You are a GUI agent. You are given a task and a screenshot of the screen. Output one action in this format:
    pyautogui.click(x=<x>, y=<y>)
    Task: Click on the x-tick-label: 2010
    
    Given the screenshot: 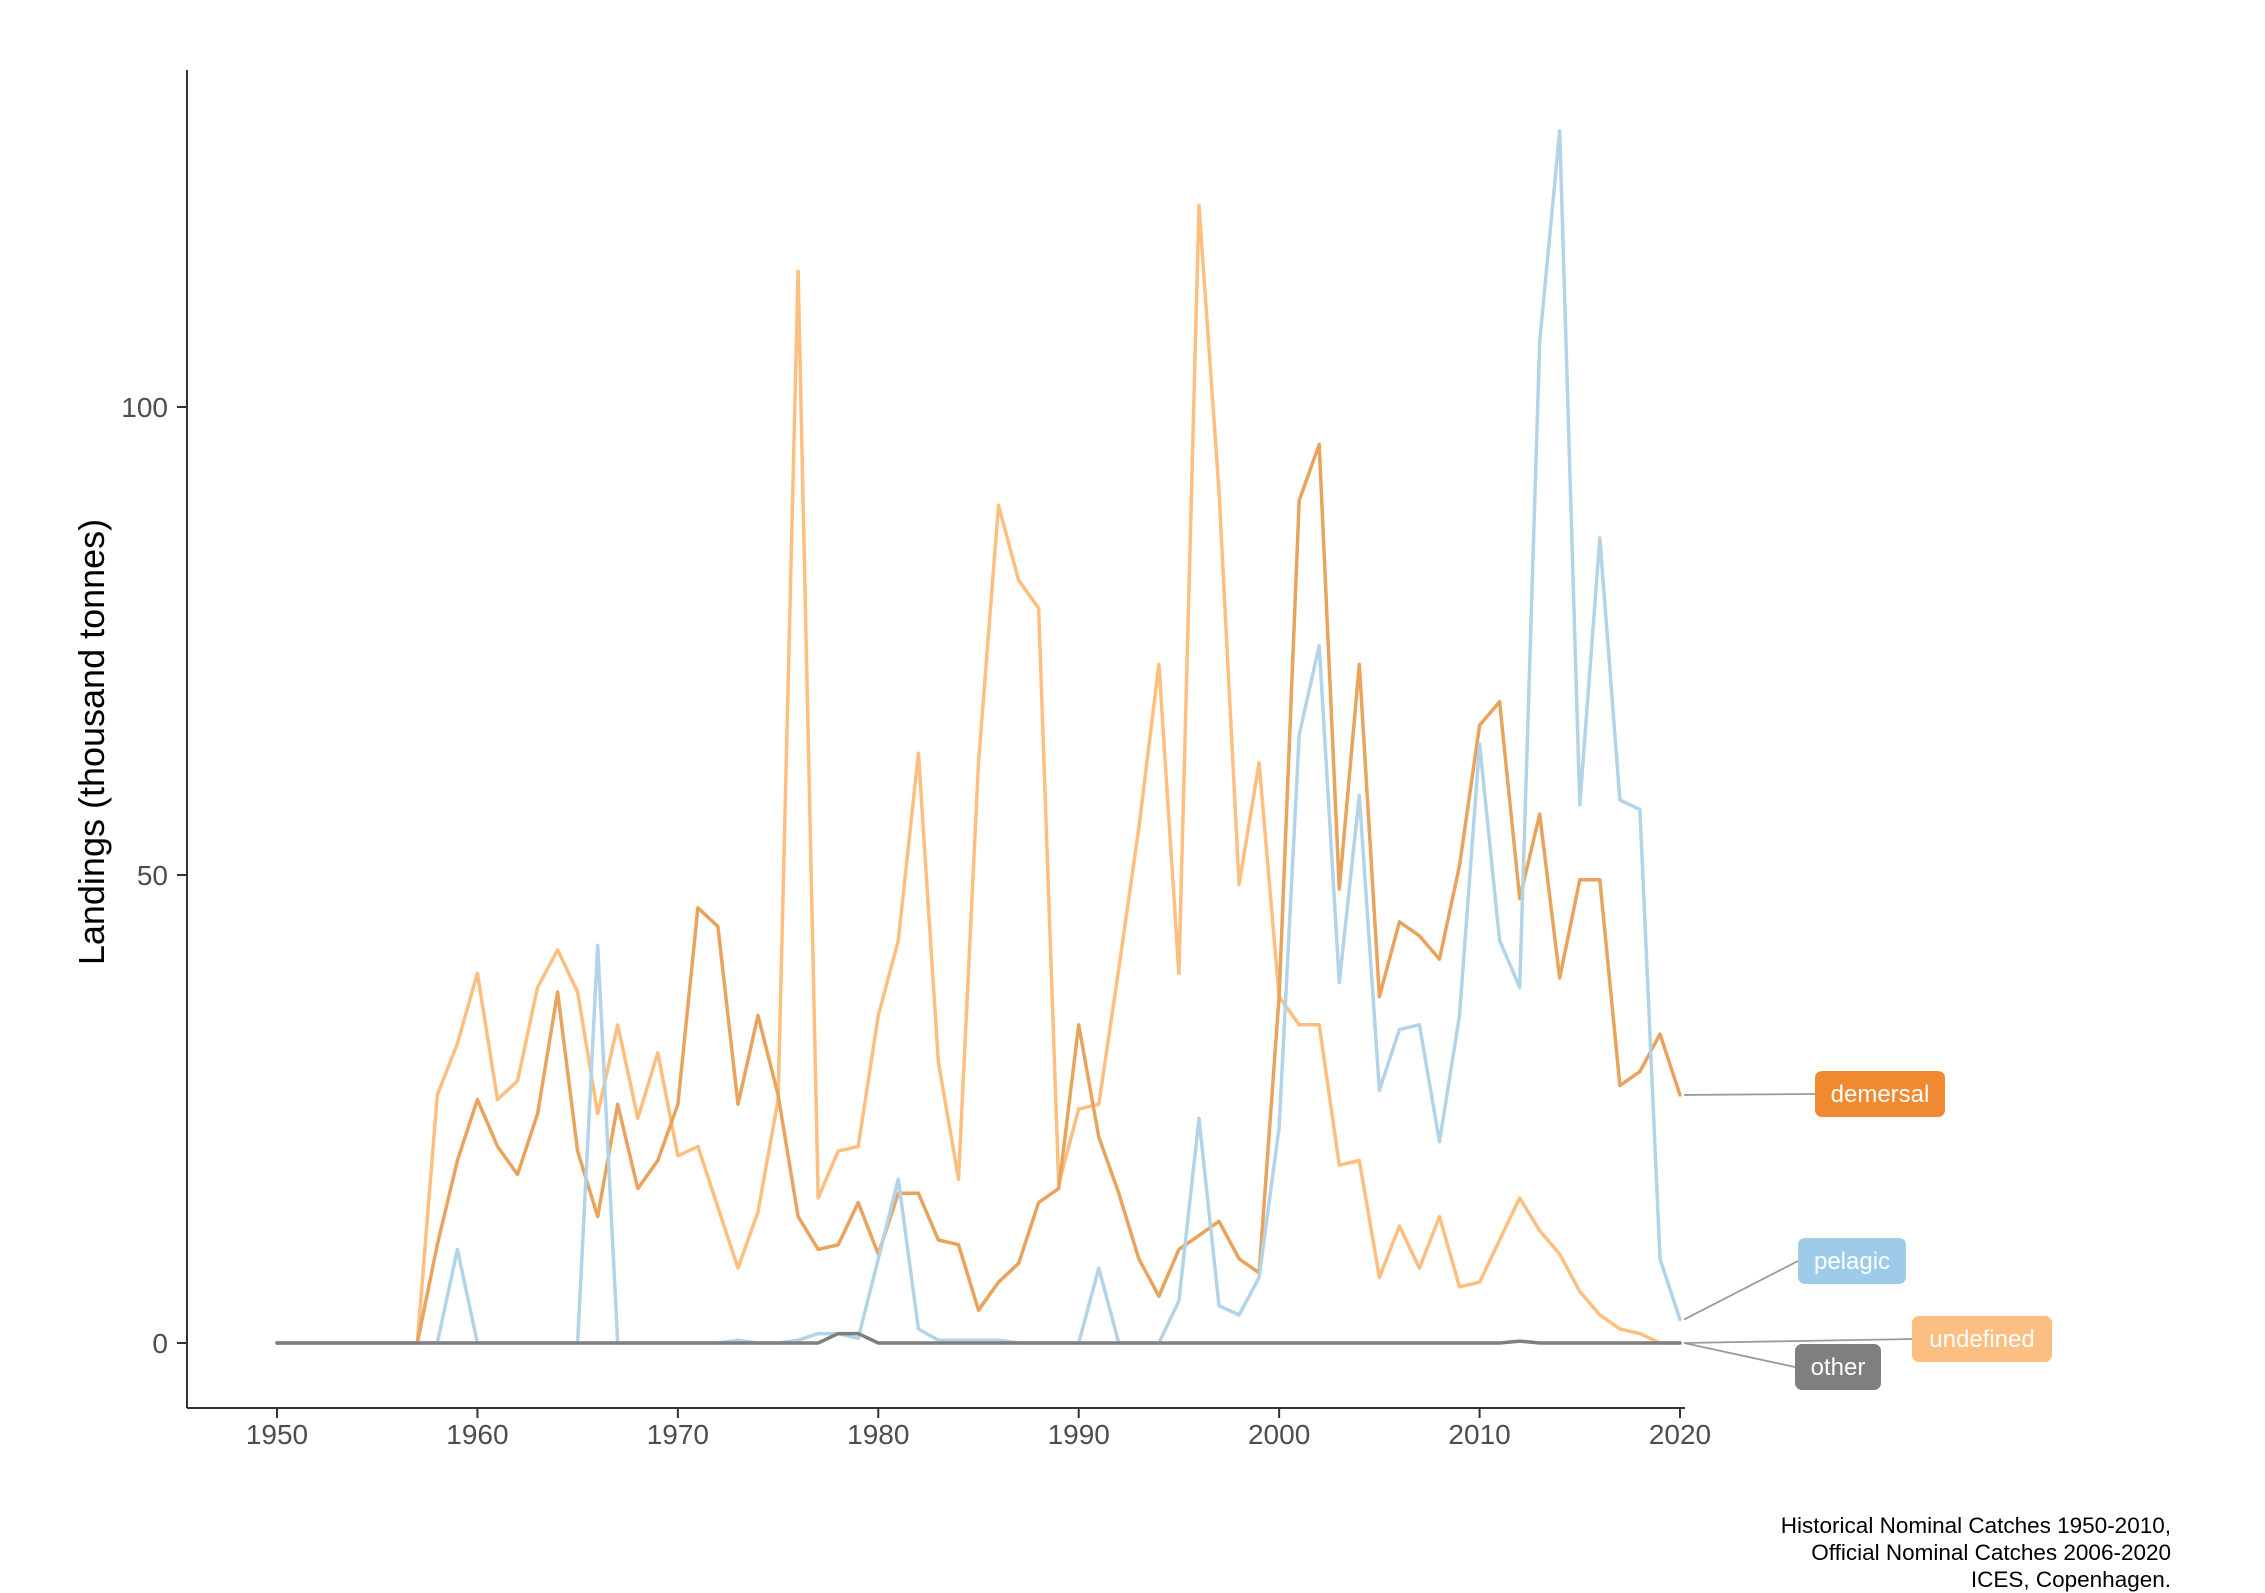 What is the action you would take?
    pyautogui.click(x=1479, y=1434)
    